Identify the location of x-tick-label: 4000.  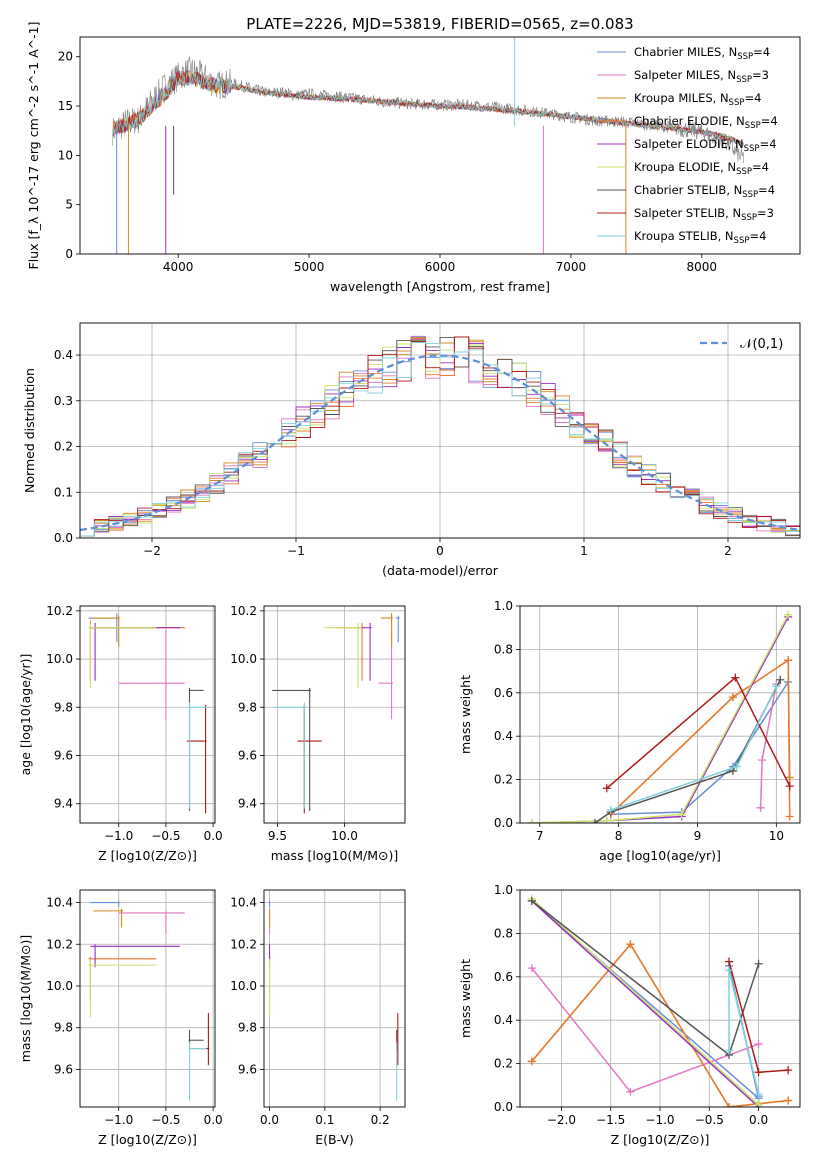
(178, 267).